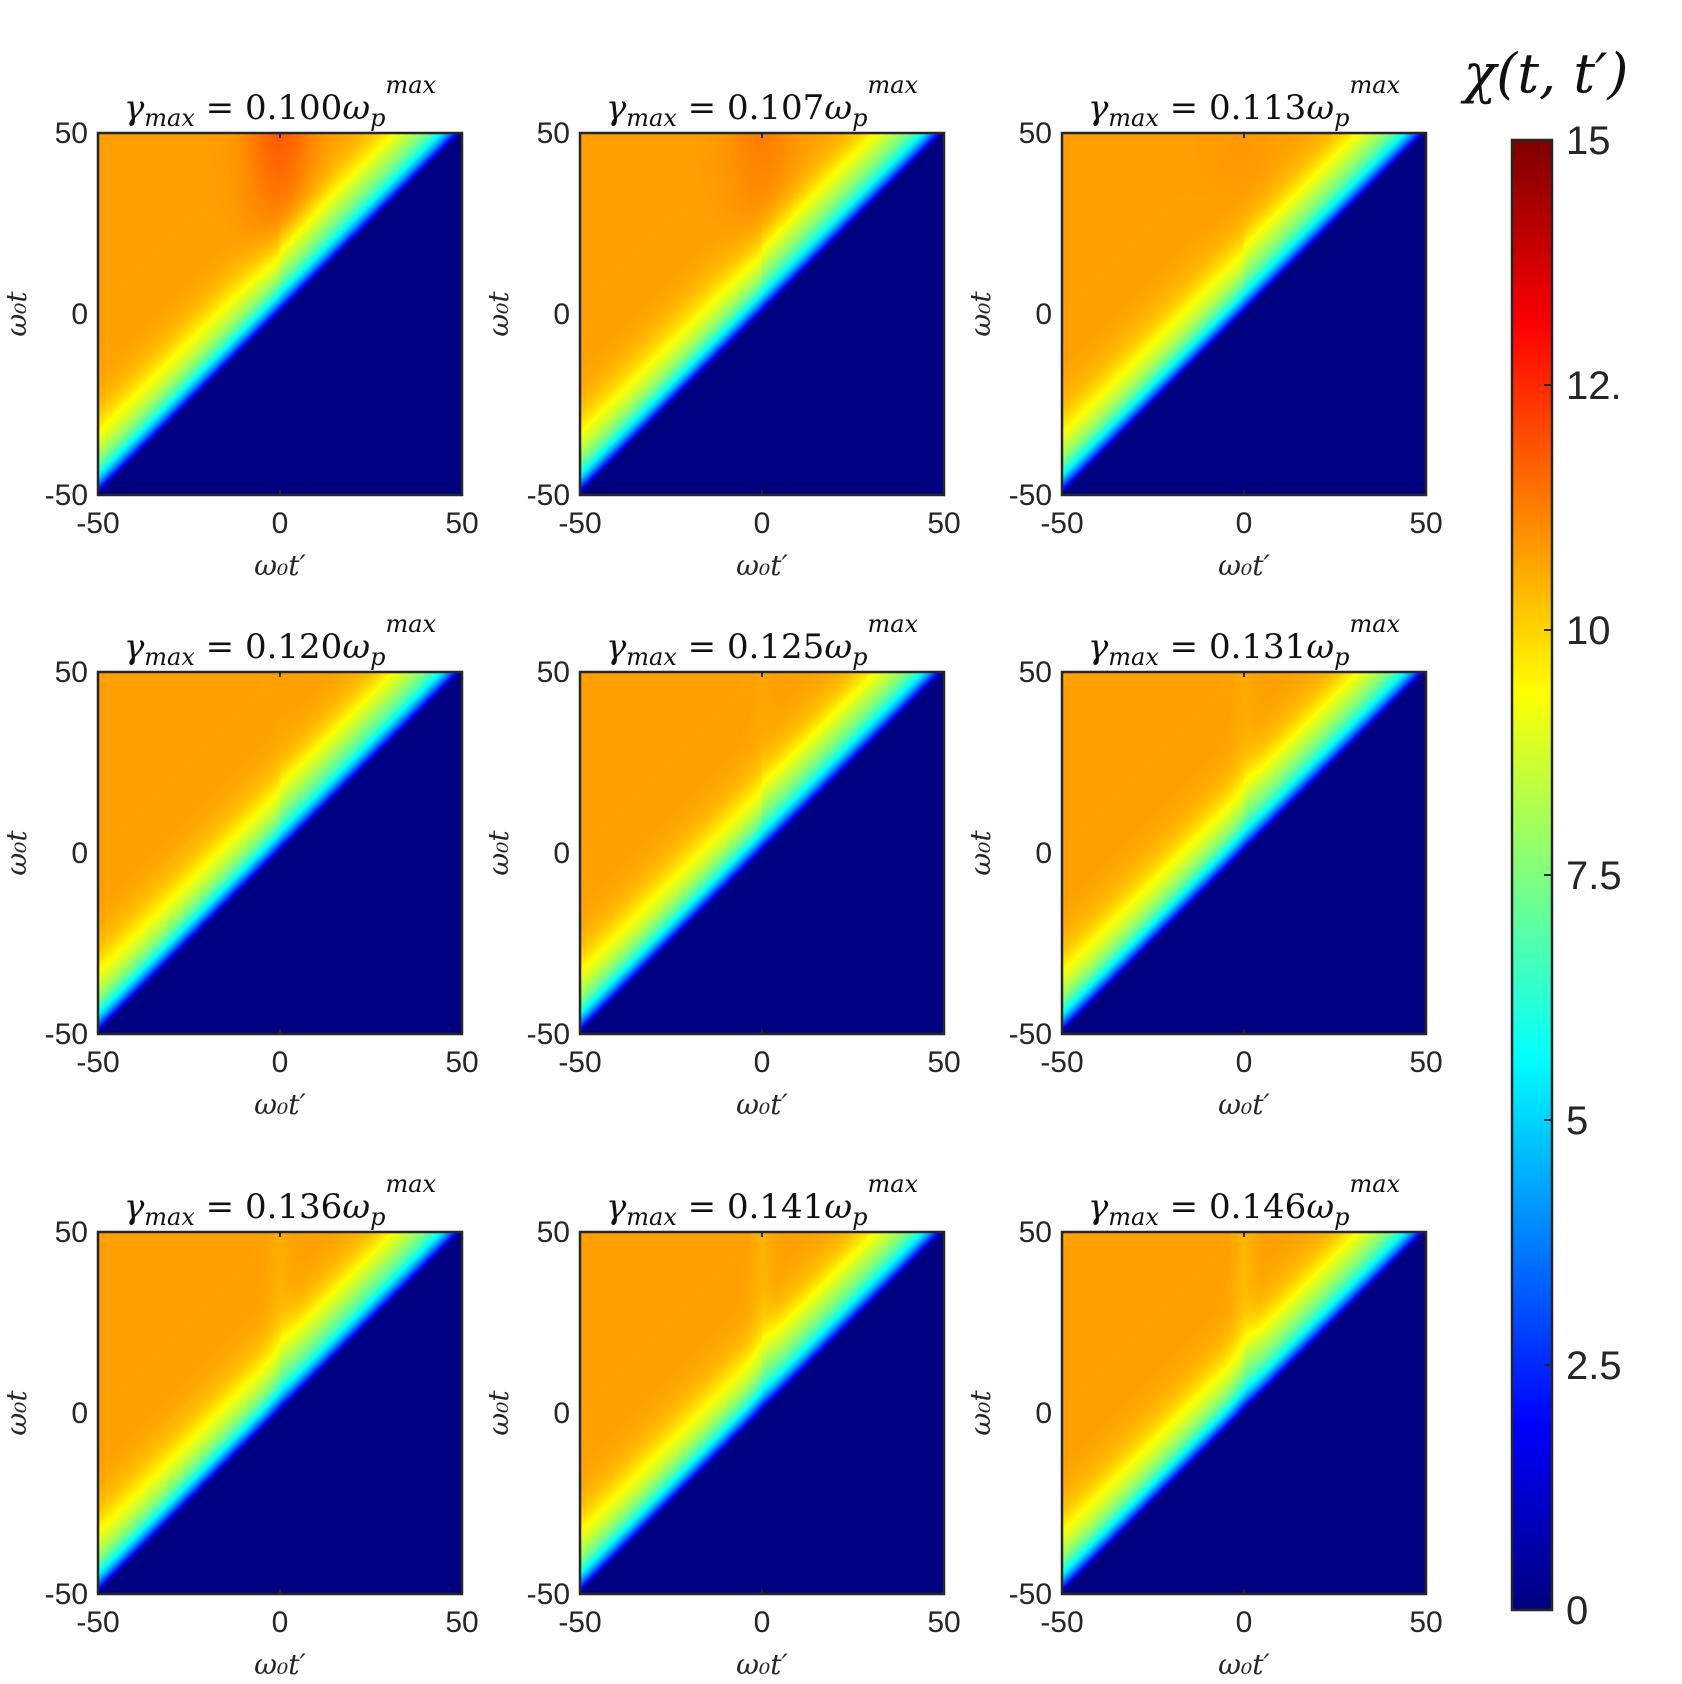  What do you see at coordinates (1594, 876) in the screenshot?
I see `colorbar-tick-label: 7.5` at bounding box center [1594, 876].